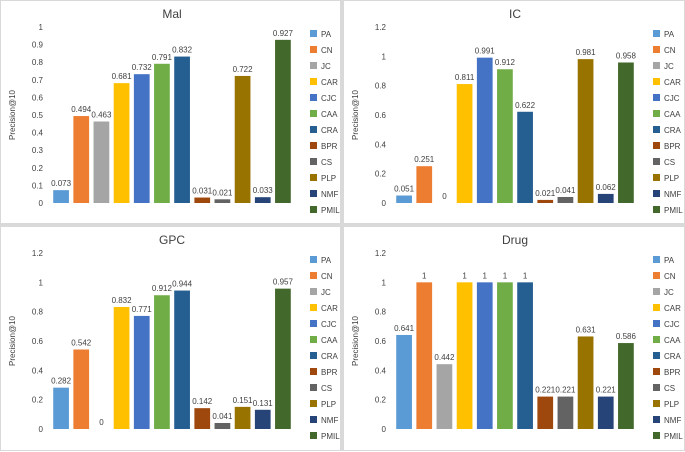 The width and height of the screenshot is (685, 452). What do you see at coordinates (101, 422) in the screenshot?
I see `data-label-jc: 0` at bounding box center [101, 422].